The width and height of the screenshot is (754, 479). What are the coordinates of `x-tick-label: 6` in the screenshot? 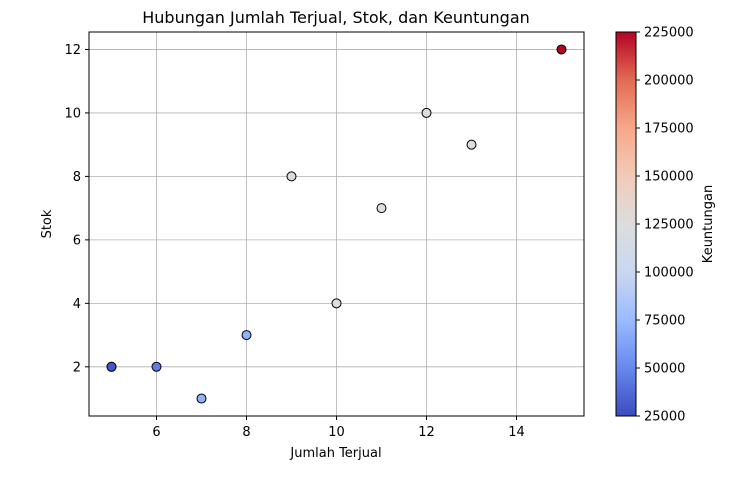 It's located at (156, 432).